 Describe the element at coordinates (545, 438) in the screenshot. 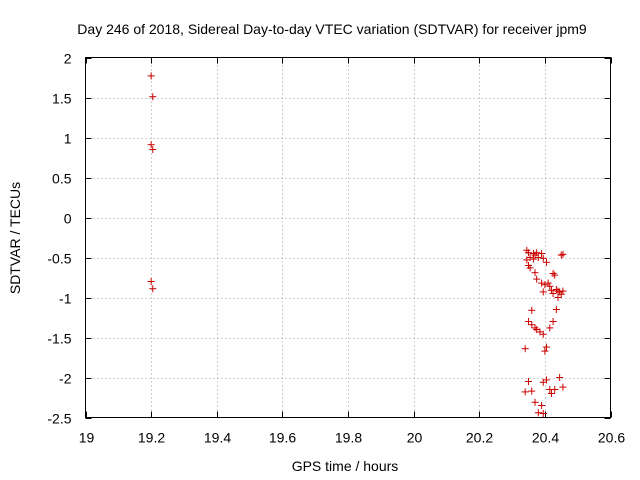

I see `x-tick-label: 20.4` at that location.